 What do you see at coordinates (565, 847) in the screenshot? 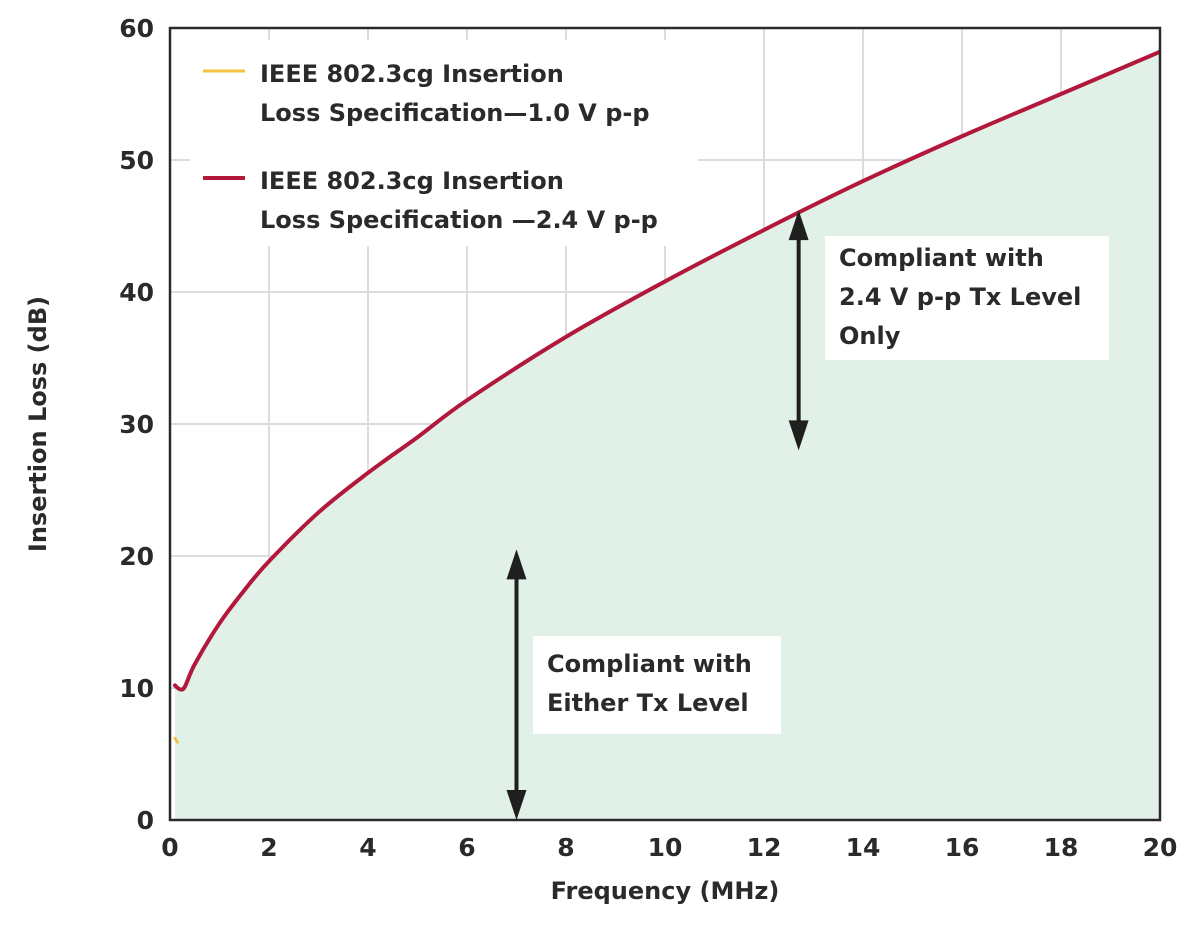
I see `x-tick-label: 8` at bounding box center [565, 847].